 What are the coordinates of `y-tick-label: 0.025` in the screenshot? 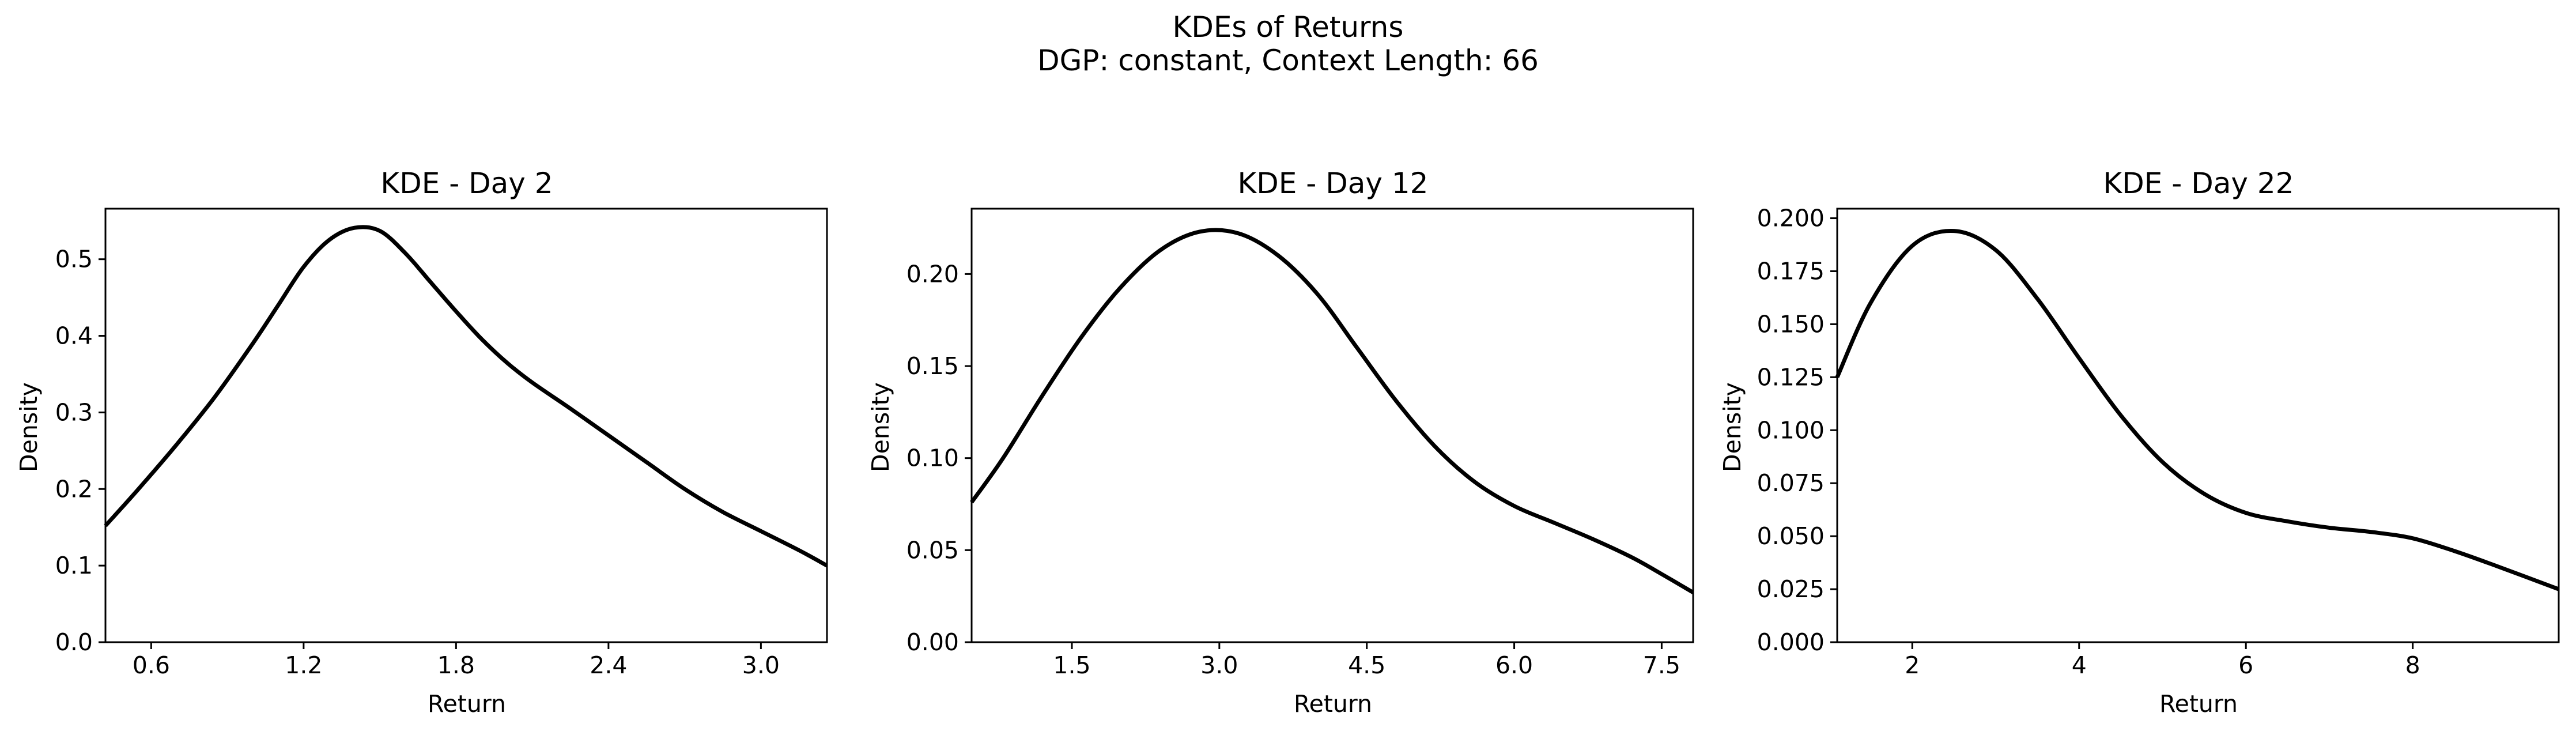 It's located at (1791, 589).